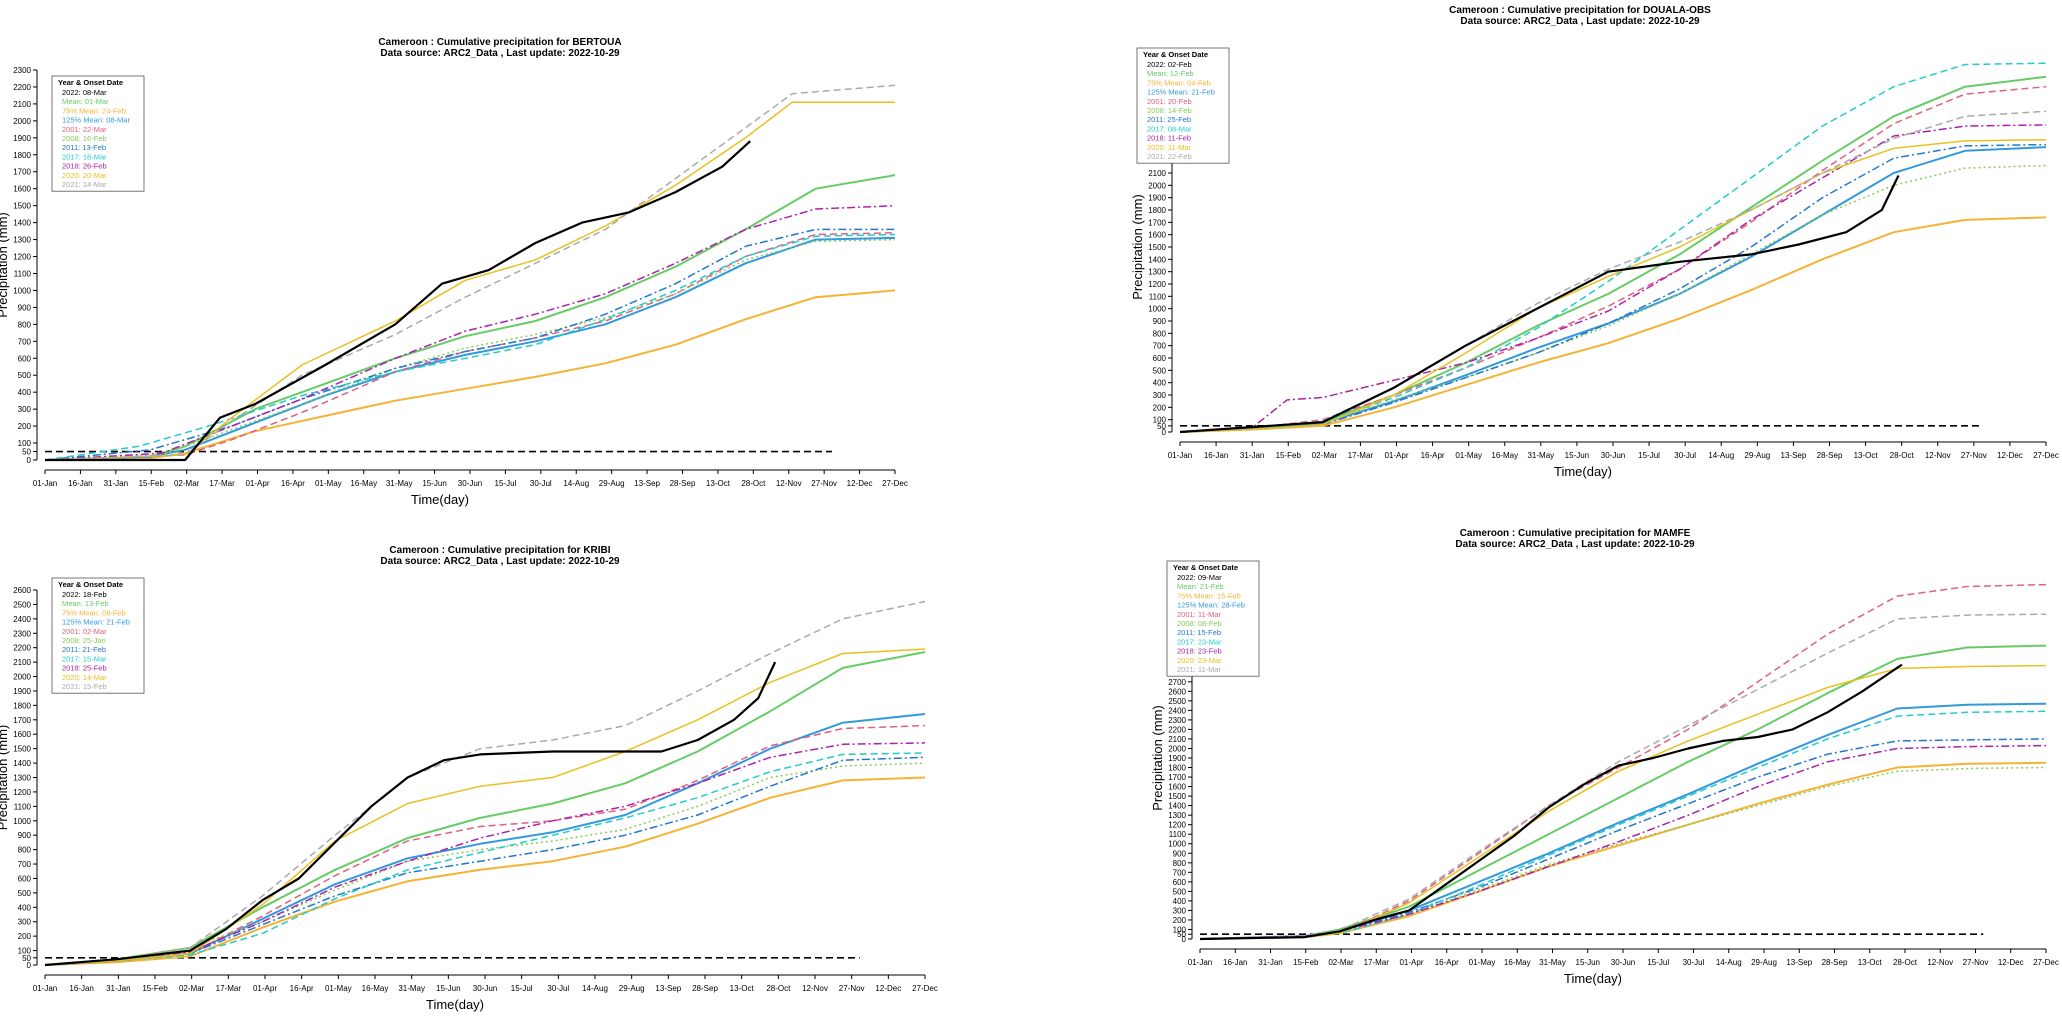 The height and width of the screenshot is (1021, 2062). What do you see at coordinates (155, 988) in the screenshot?
I see `x-tick-label: 15-Feb` at bounding box center [155, 988].